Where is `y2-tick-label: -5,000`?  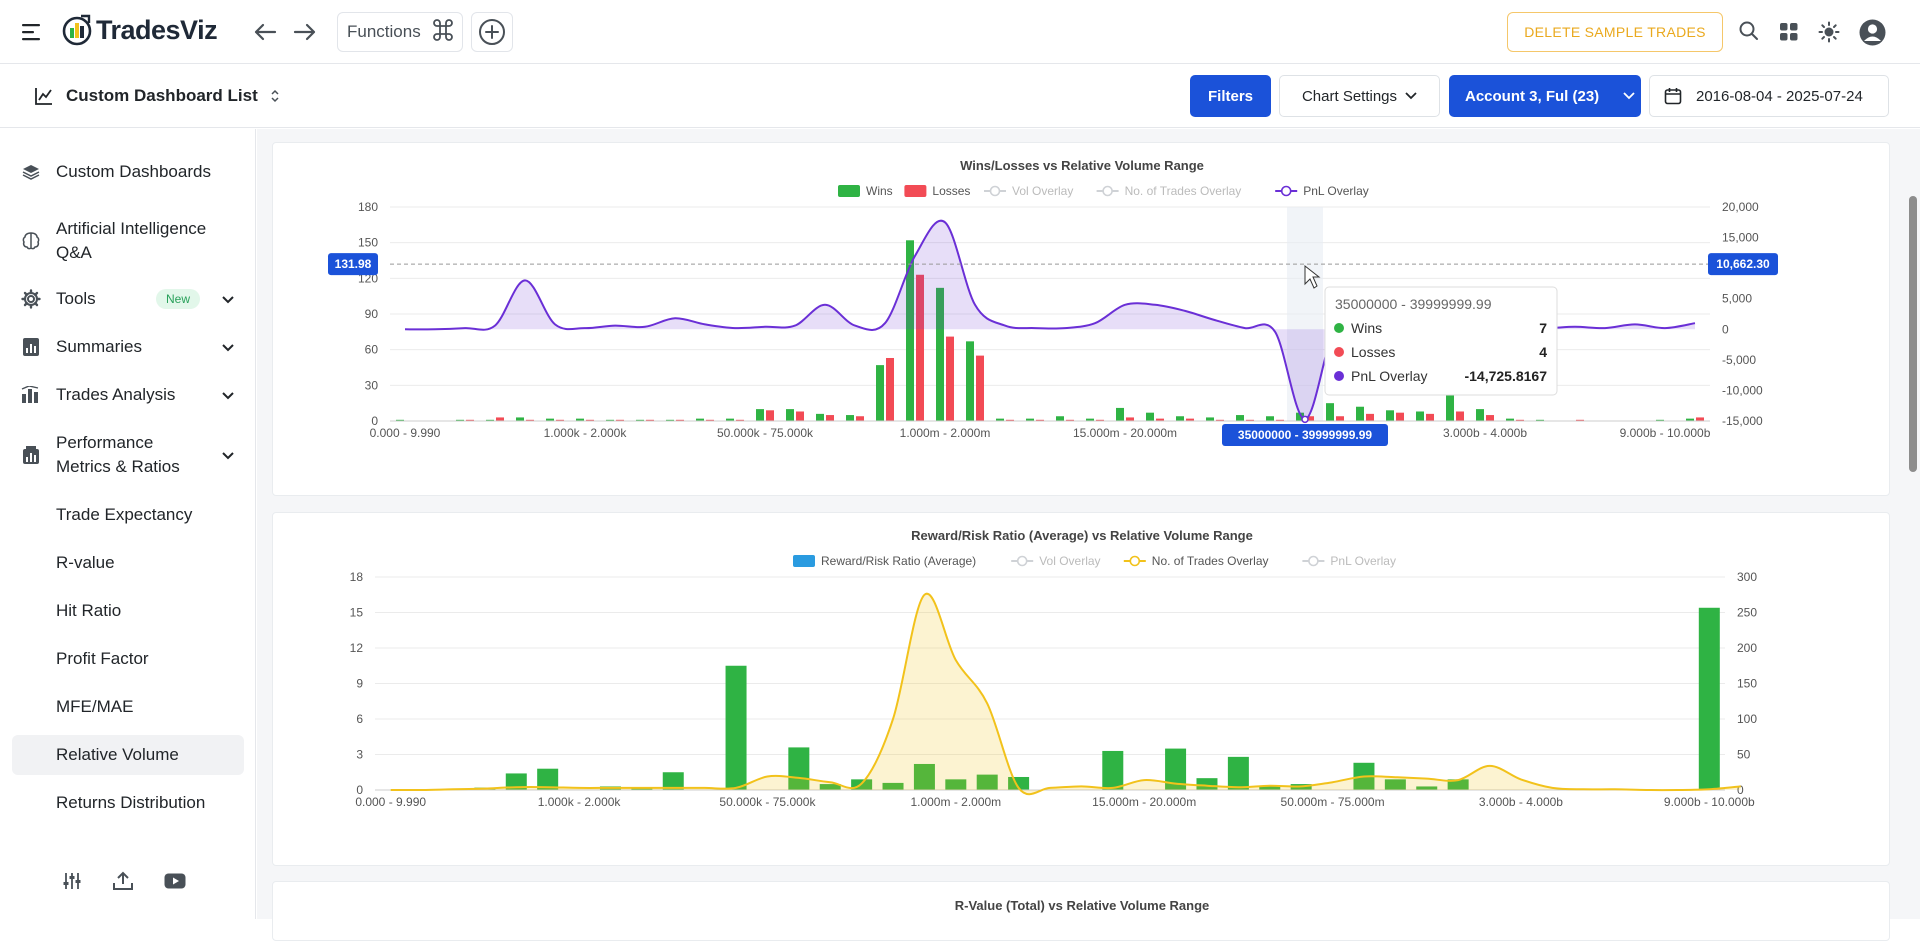
y2-tick-label: -5,000 is located at coordinates (1739, 360).